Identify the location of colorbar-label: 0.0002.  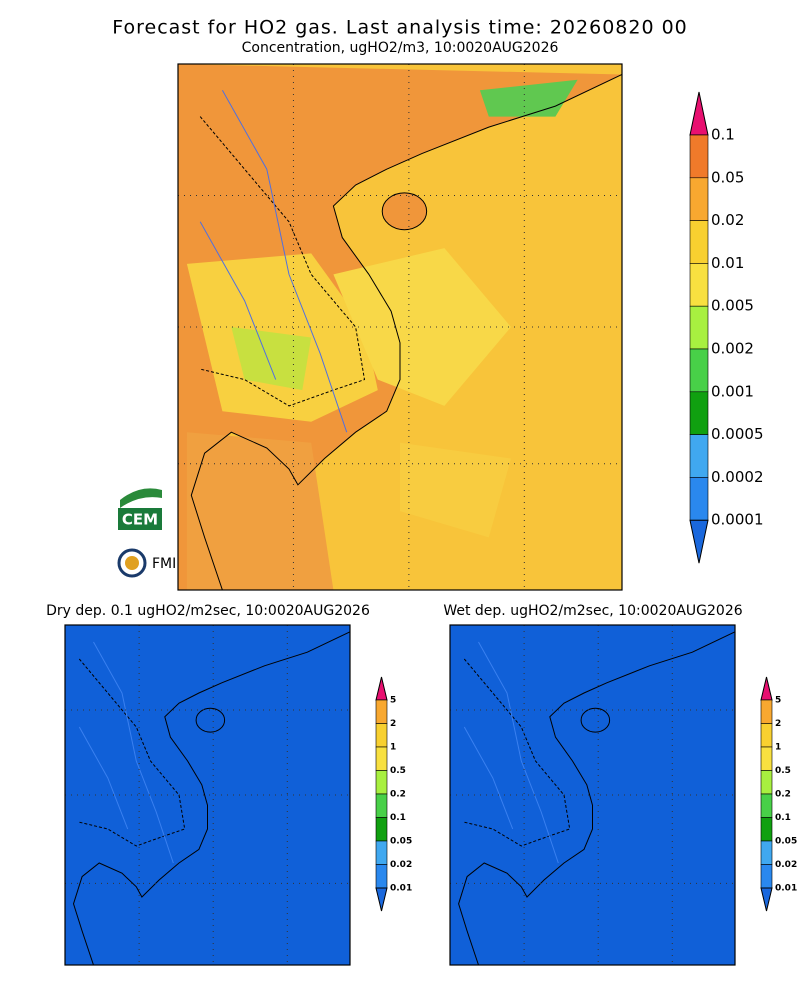
(737, 477).